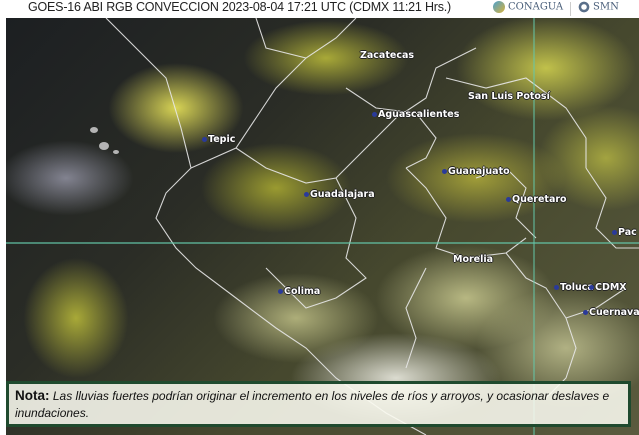  What do you see at coordinates (302, 291) in the screenshot?
I see `city-name: Colima` at bounding box center [302, 291].